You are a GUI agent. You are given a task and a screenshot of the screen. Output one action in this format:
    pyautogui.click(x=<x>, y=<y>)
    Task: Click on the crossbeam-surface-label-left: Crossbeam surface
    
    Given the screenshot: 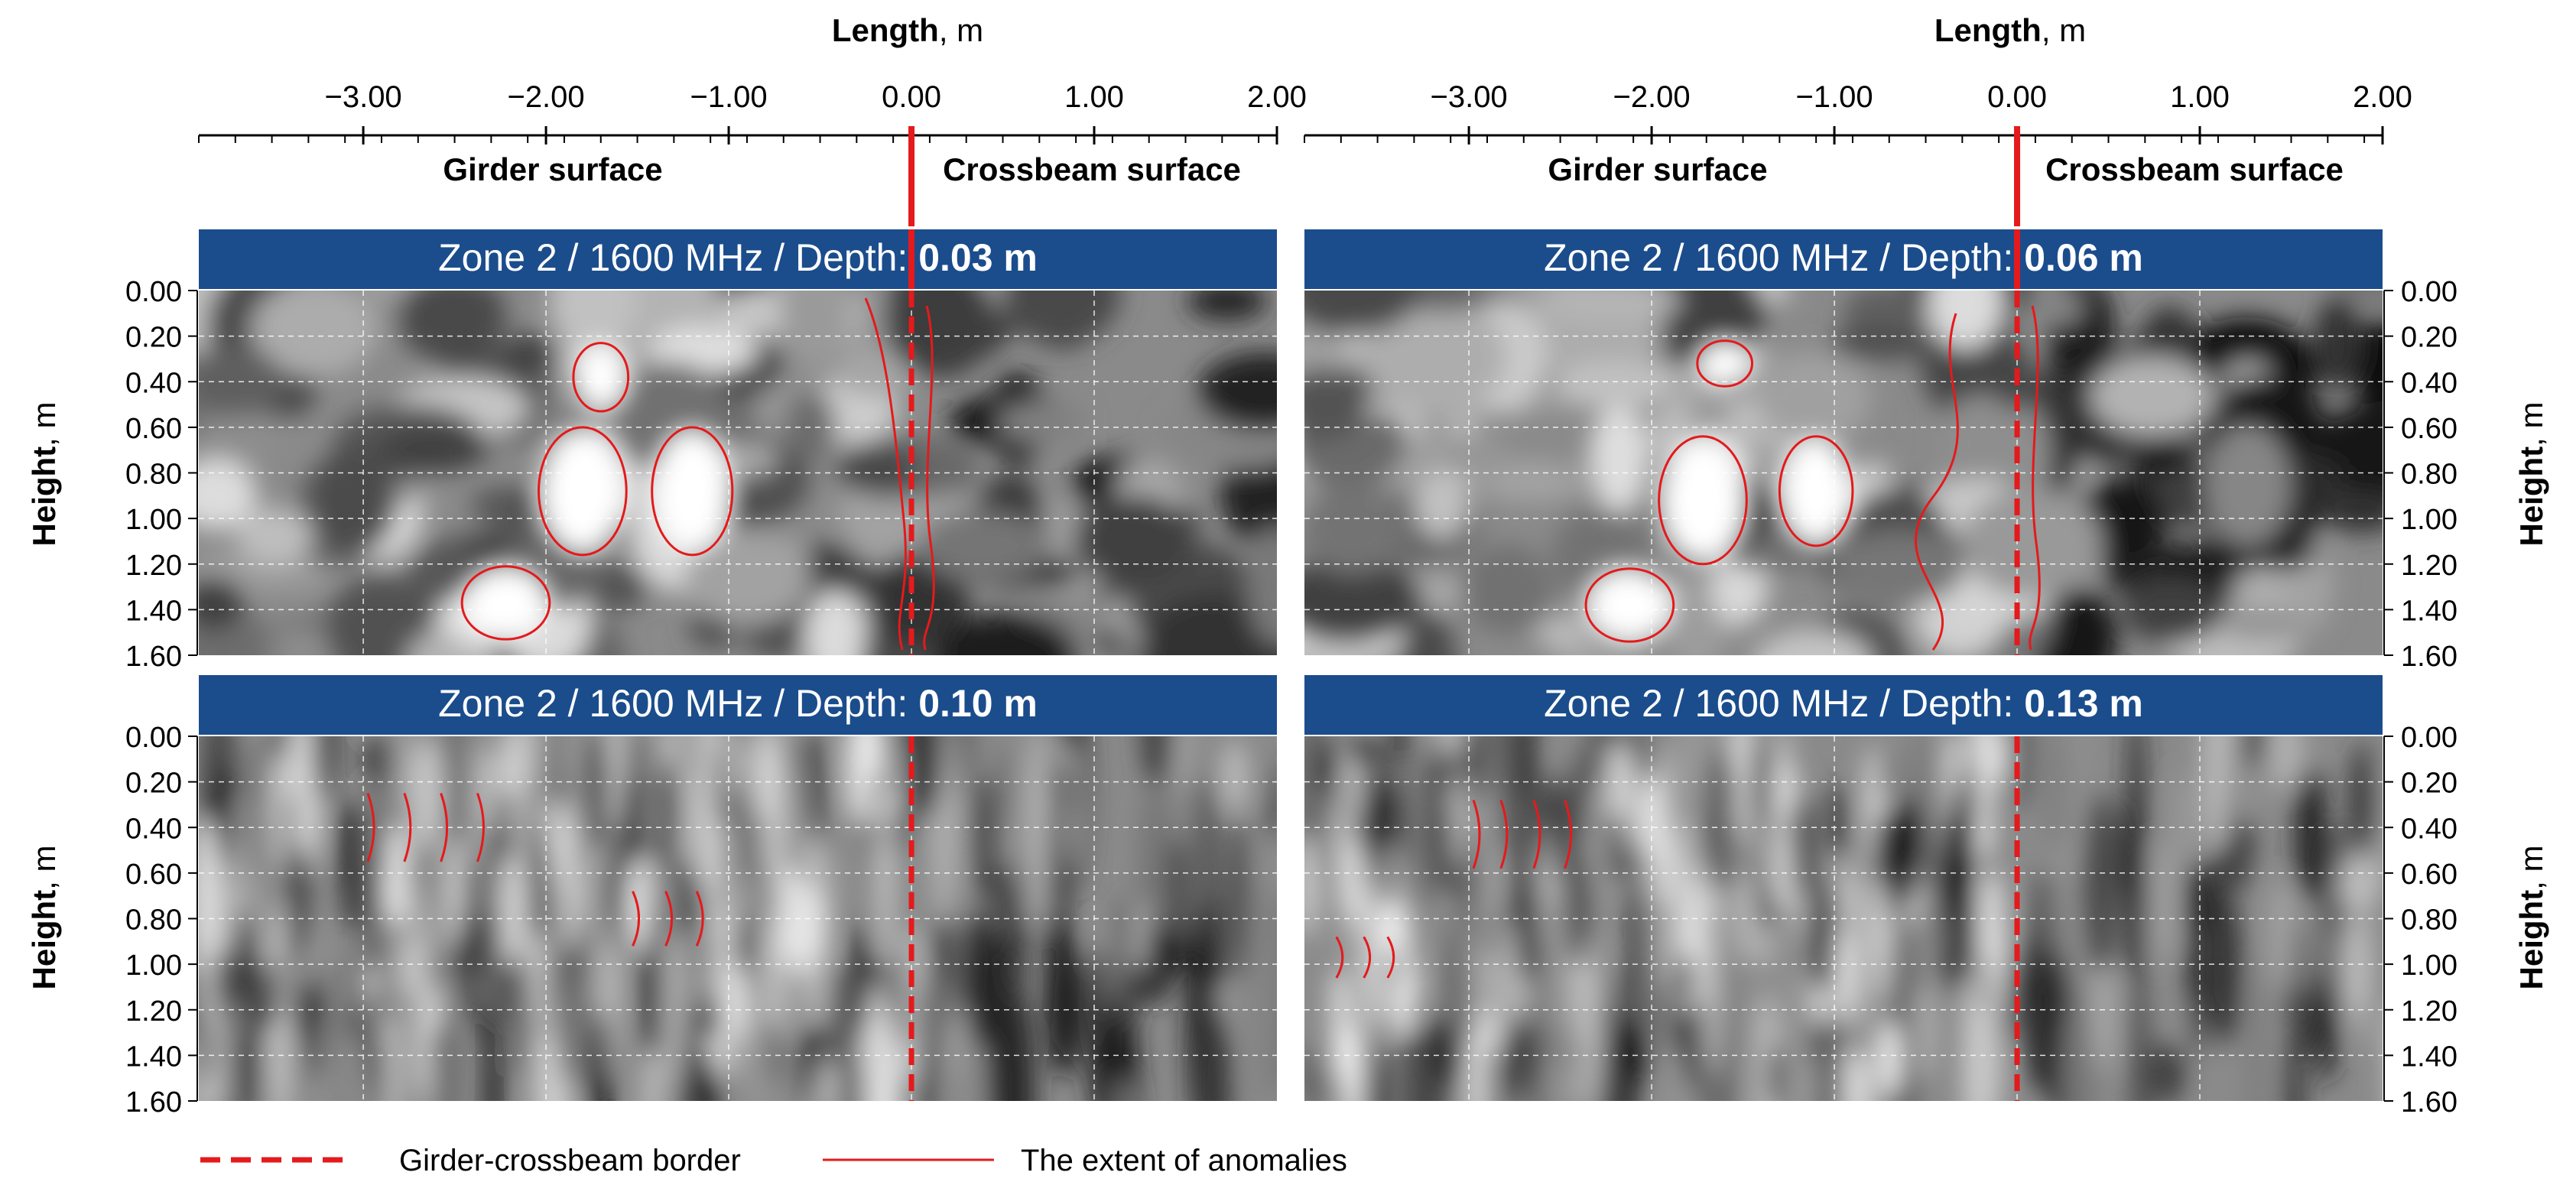 What is the action you would take?
    pyautogui.click(x=1092, y=169)
    